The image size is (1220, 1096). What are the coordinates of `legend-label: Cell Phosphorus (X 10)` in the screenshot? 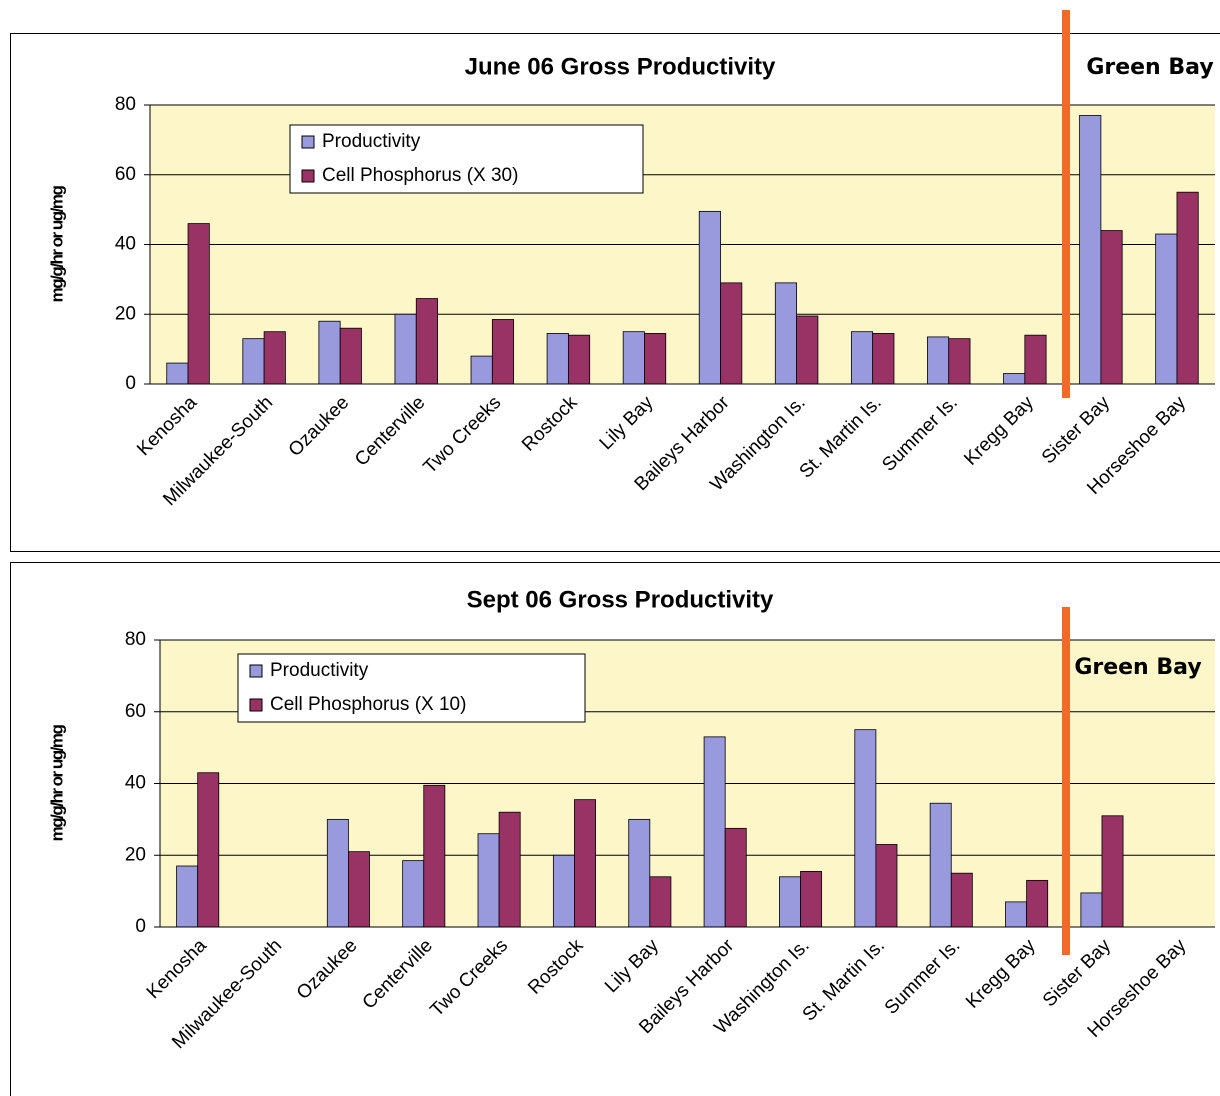 It's located at (368, 704).